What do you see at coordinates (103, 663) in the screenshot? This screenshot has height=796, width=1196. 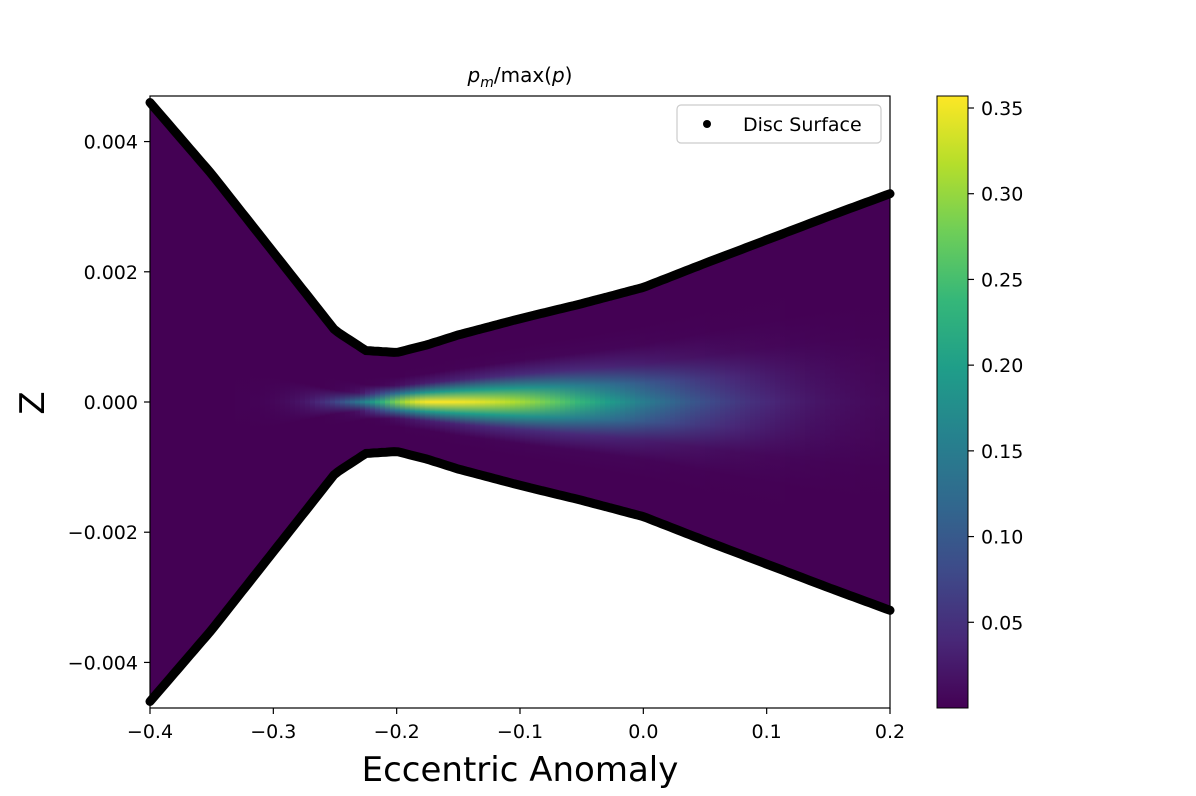 I see `y-tick-label: −0.004` at bounding box center [103, 663].